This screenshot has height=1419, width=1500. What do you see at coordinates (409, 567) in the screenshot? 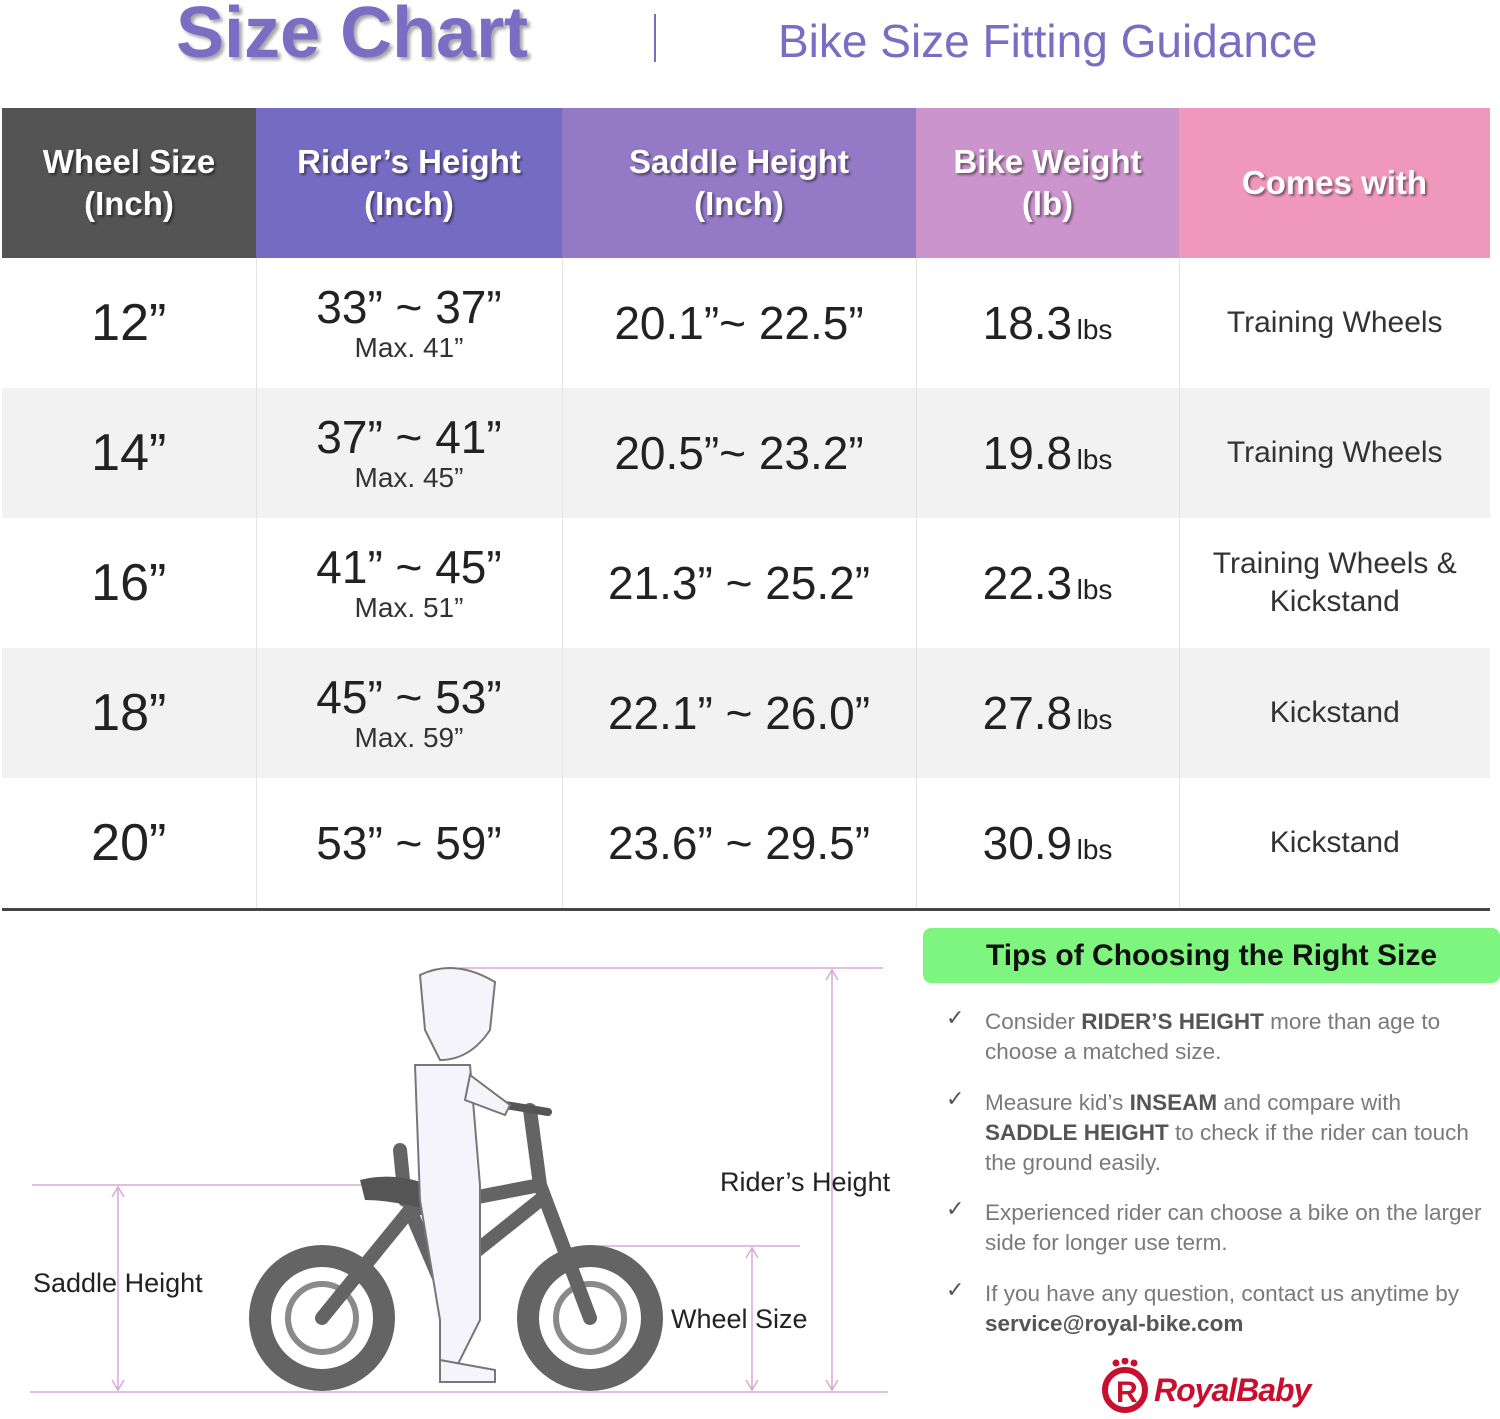
I see `rider-height-range: 41” ~ 45”` at bounding box center [409, 567].